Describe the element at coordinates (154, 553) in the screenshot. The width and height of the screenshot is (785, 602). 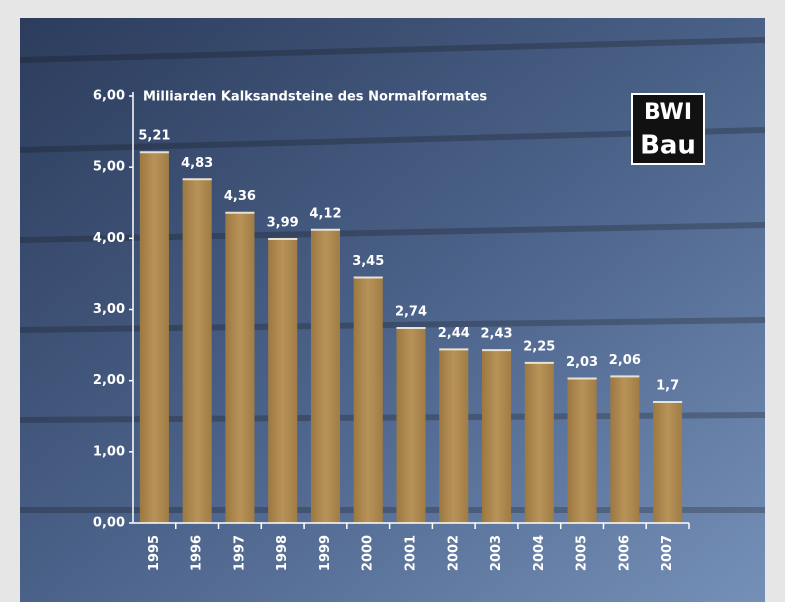
I see `x-tick-label: 1995` at that location.